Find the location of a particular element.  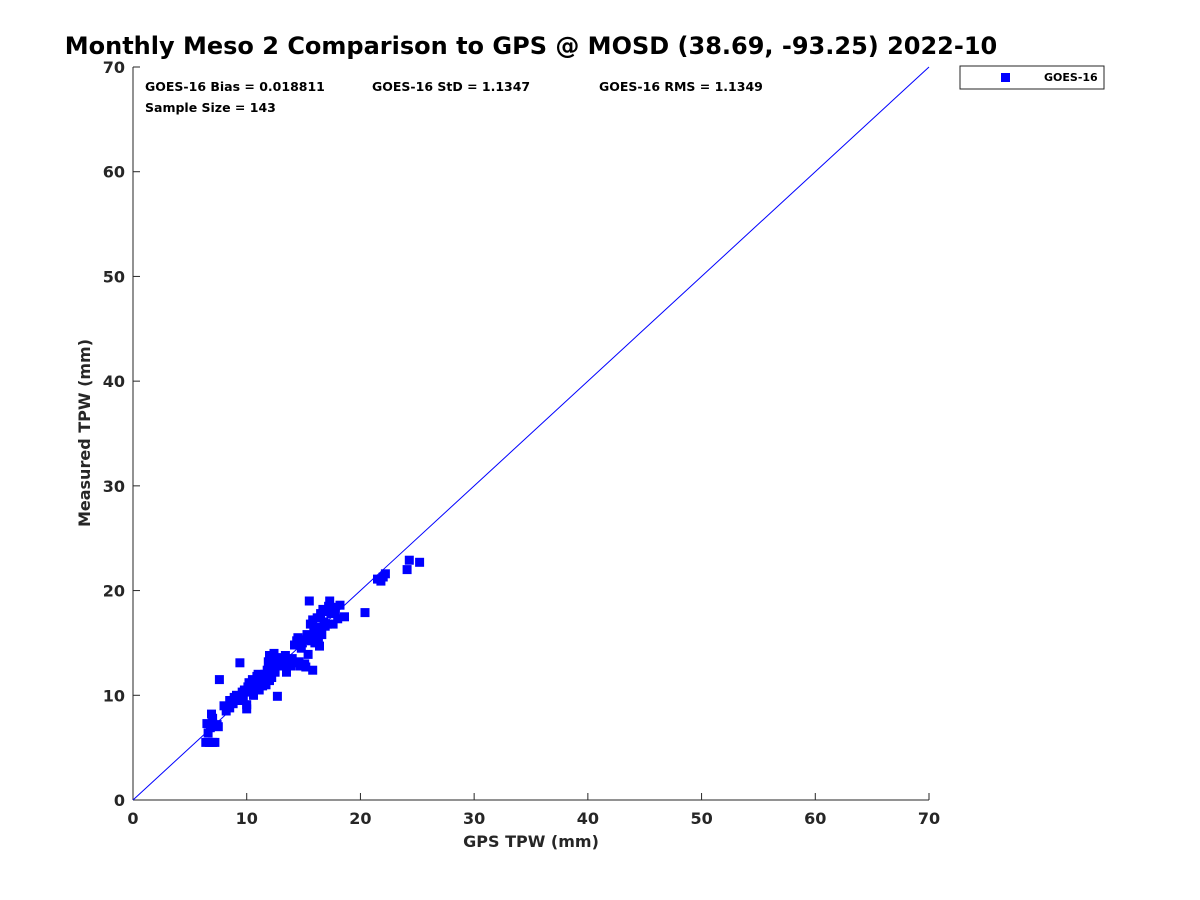

y-tick-label: 20 is located at coordinates (114, 591).